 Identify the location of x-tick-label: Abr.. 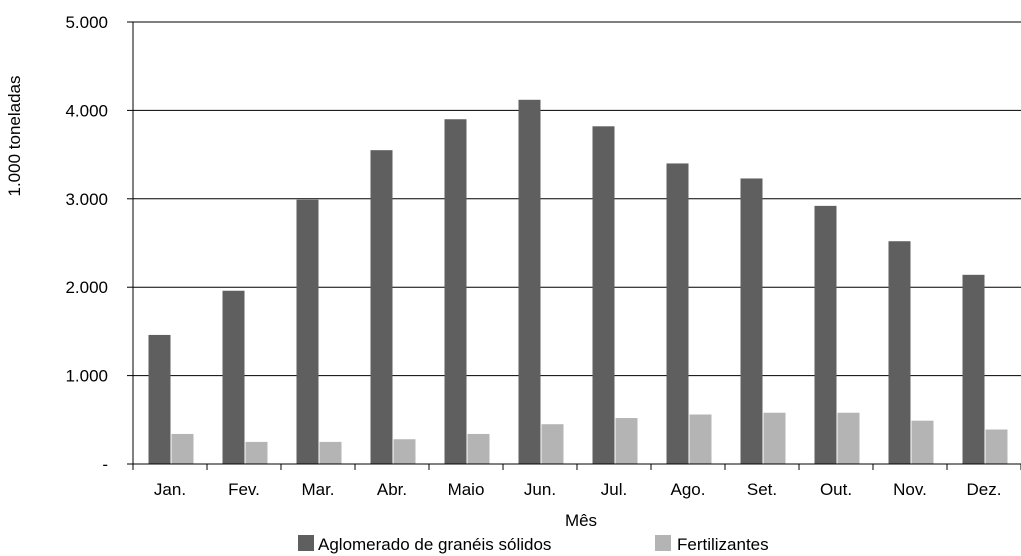
(392, 489).